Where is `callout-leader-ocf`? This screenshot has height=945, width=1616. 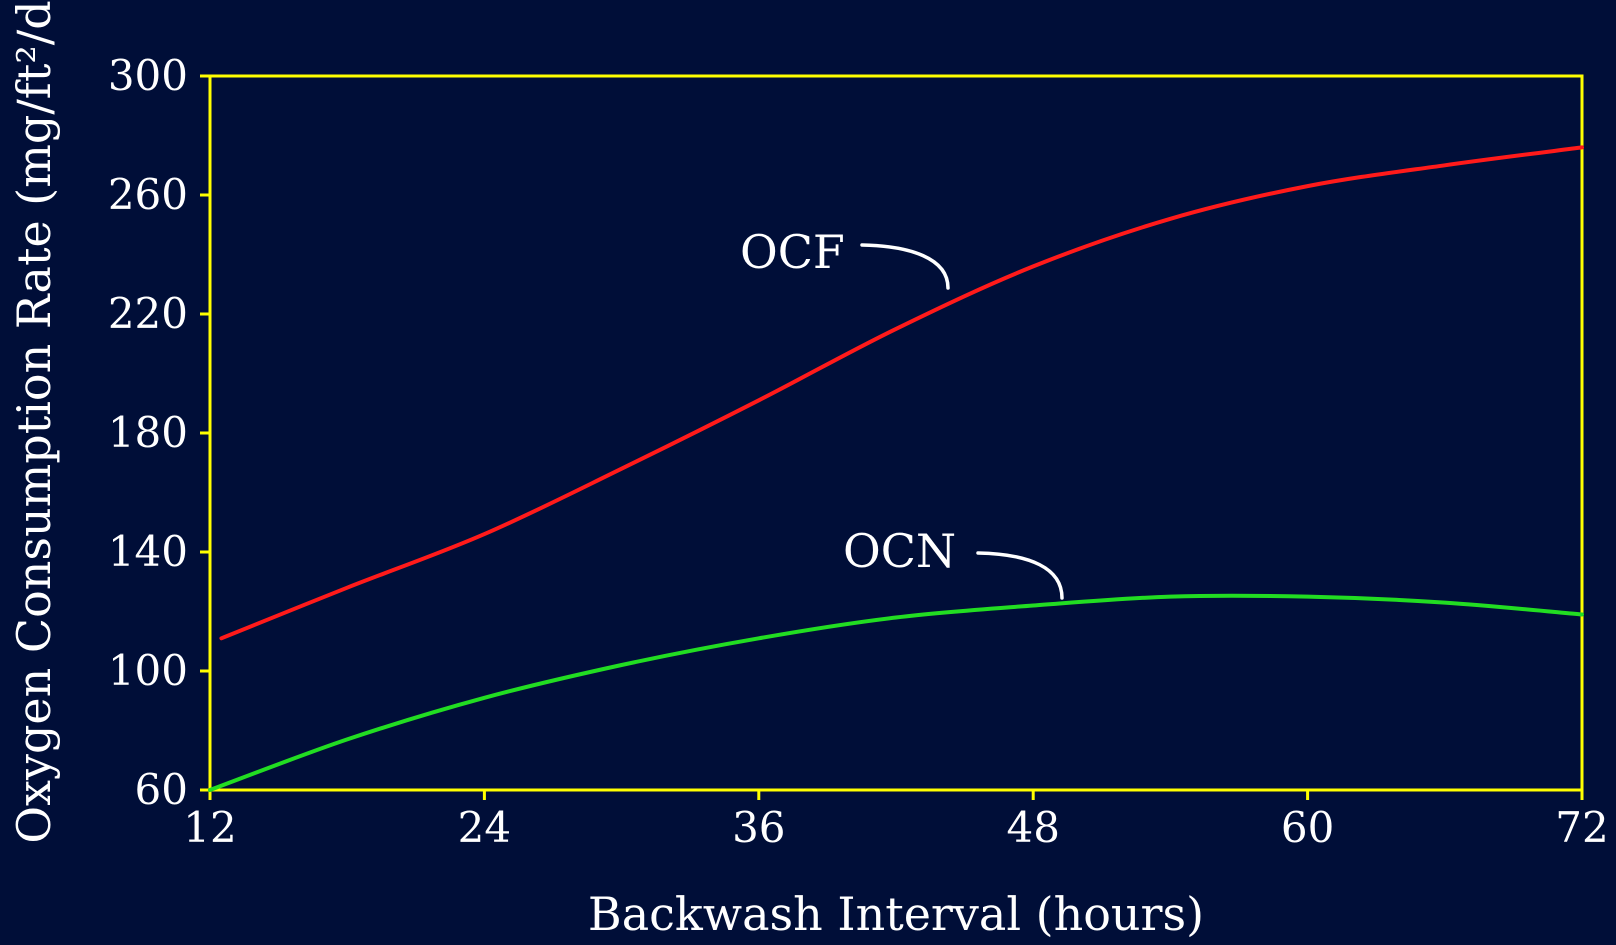 callout-leader-ocf is located at coordinates (905, 266).